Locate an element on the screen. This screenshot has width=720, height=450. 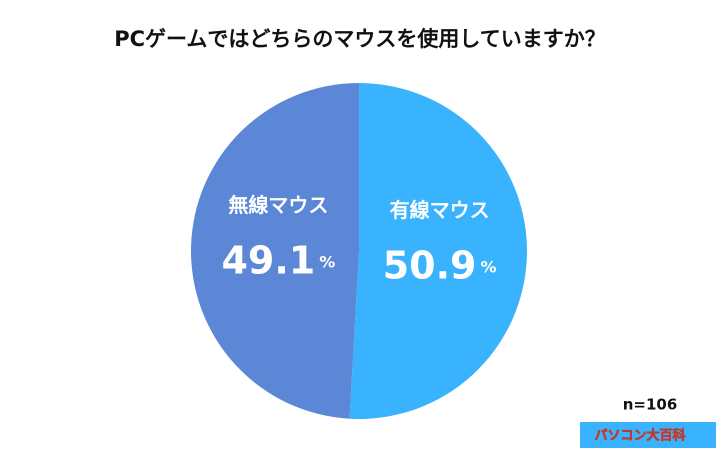
labels: 有線マウス 50.9 % 無線マウス 49.1% is located at coordinates (358, 240).